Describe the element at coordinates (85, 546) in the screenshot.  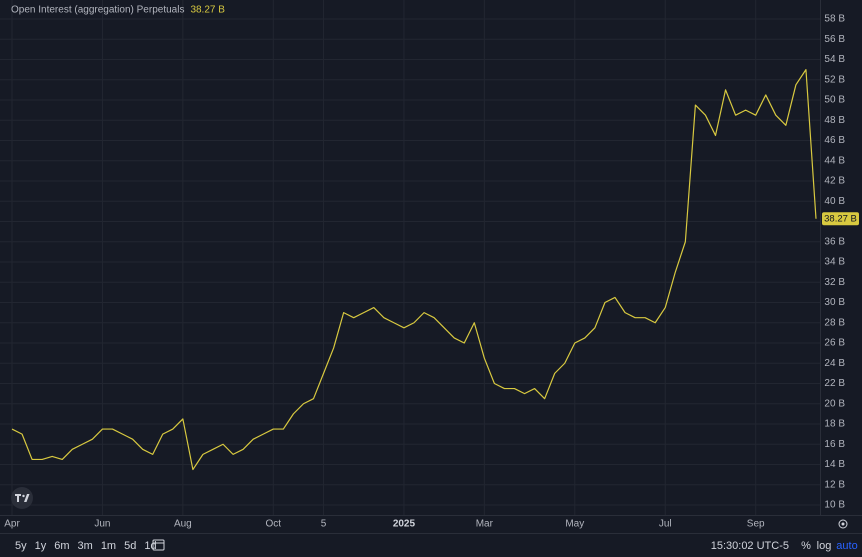
I see `range-button: 3m` at that location.